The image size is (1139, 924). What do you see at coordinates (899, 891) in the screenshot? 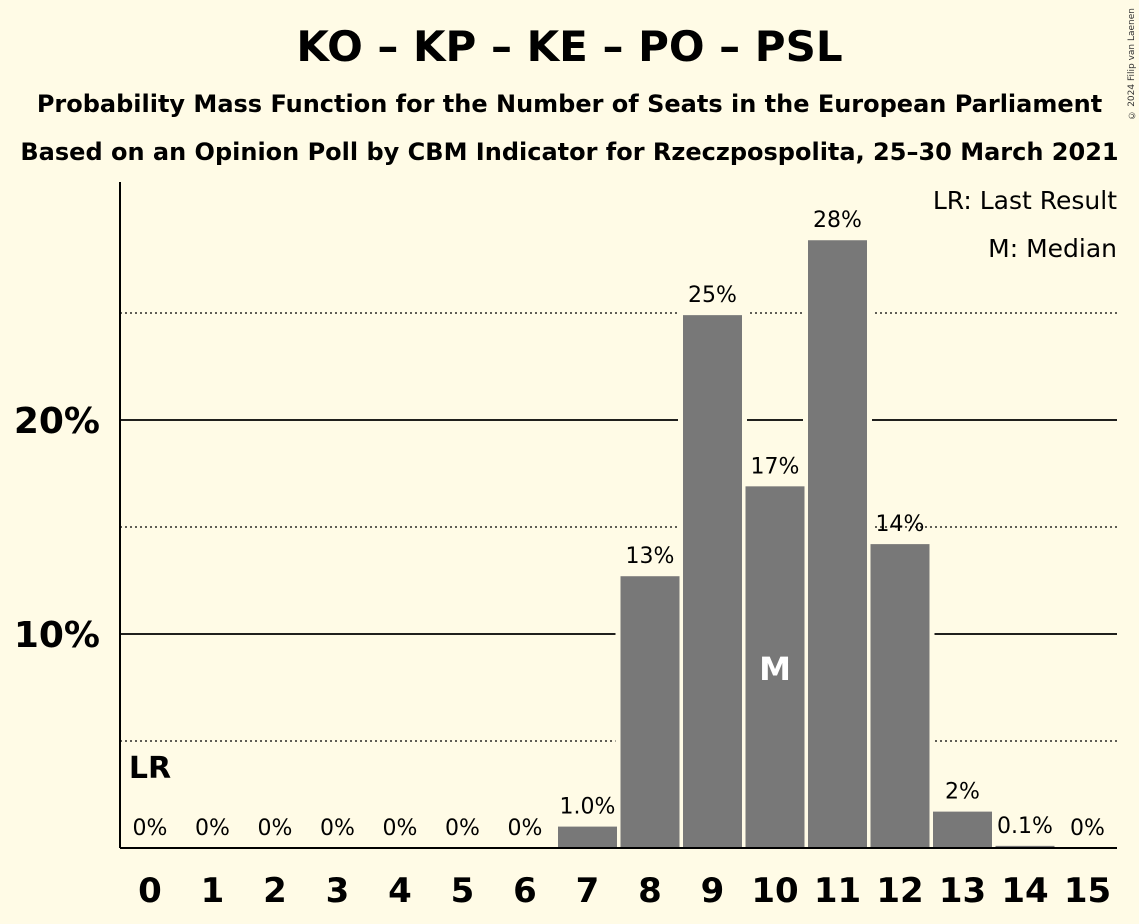
I see `x-tick-label: 12` at bounding box center [899, 891].